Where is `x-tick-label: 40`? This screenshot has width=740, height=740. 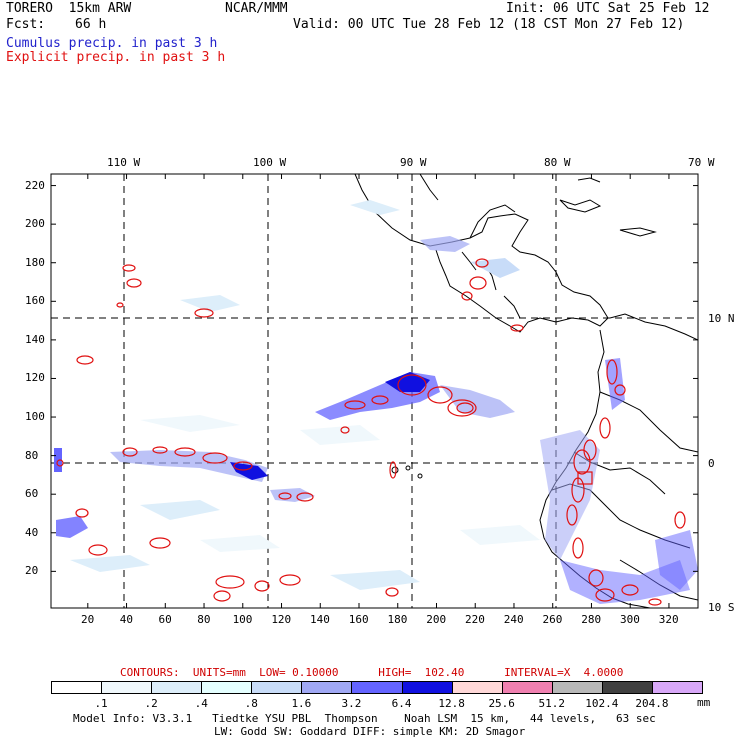 x-tick-label: 40 is located at coordinates (126, 619).